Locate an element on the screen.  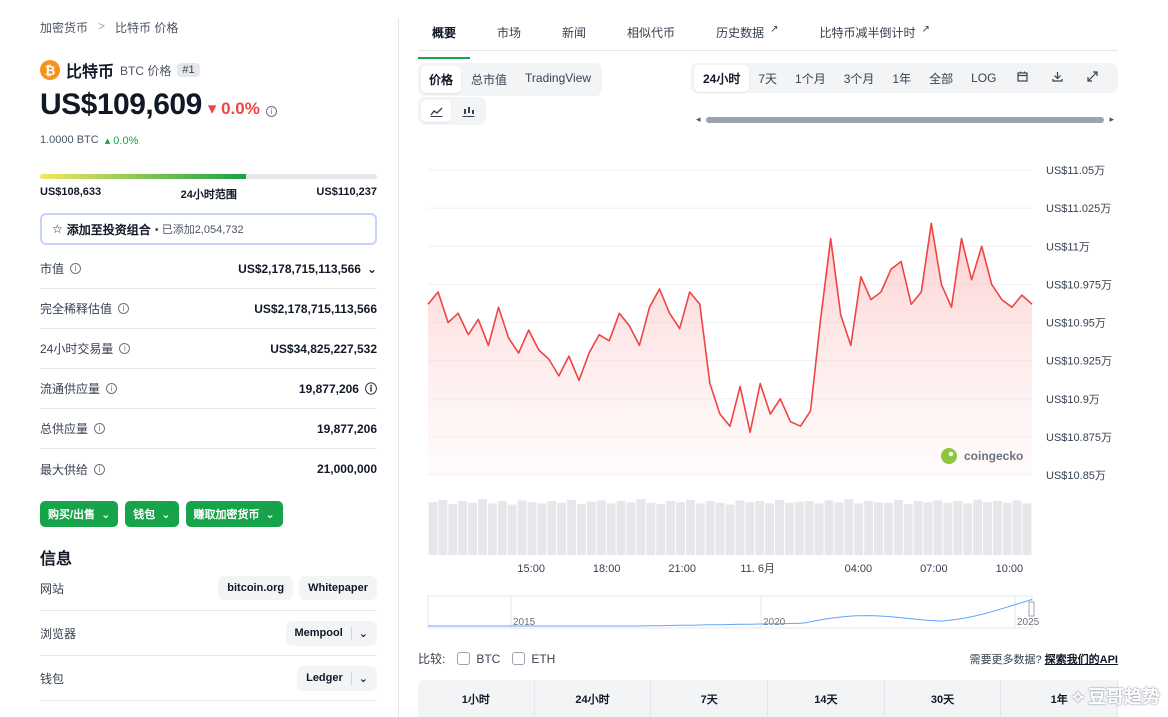
tab-overview: 概要 is located at coordinates (444, 41).